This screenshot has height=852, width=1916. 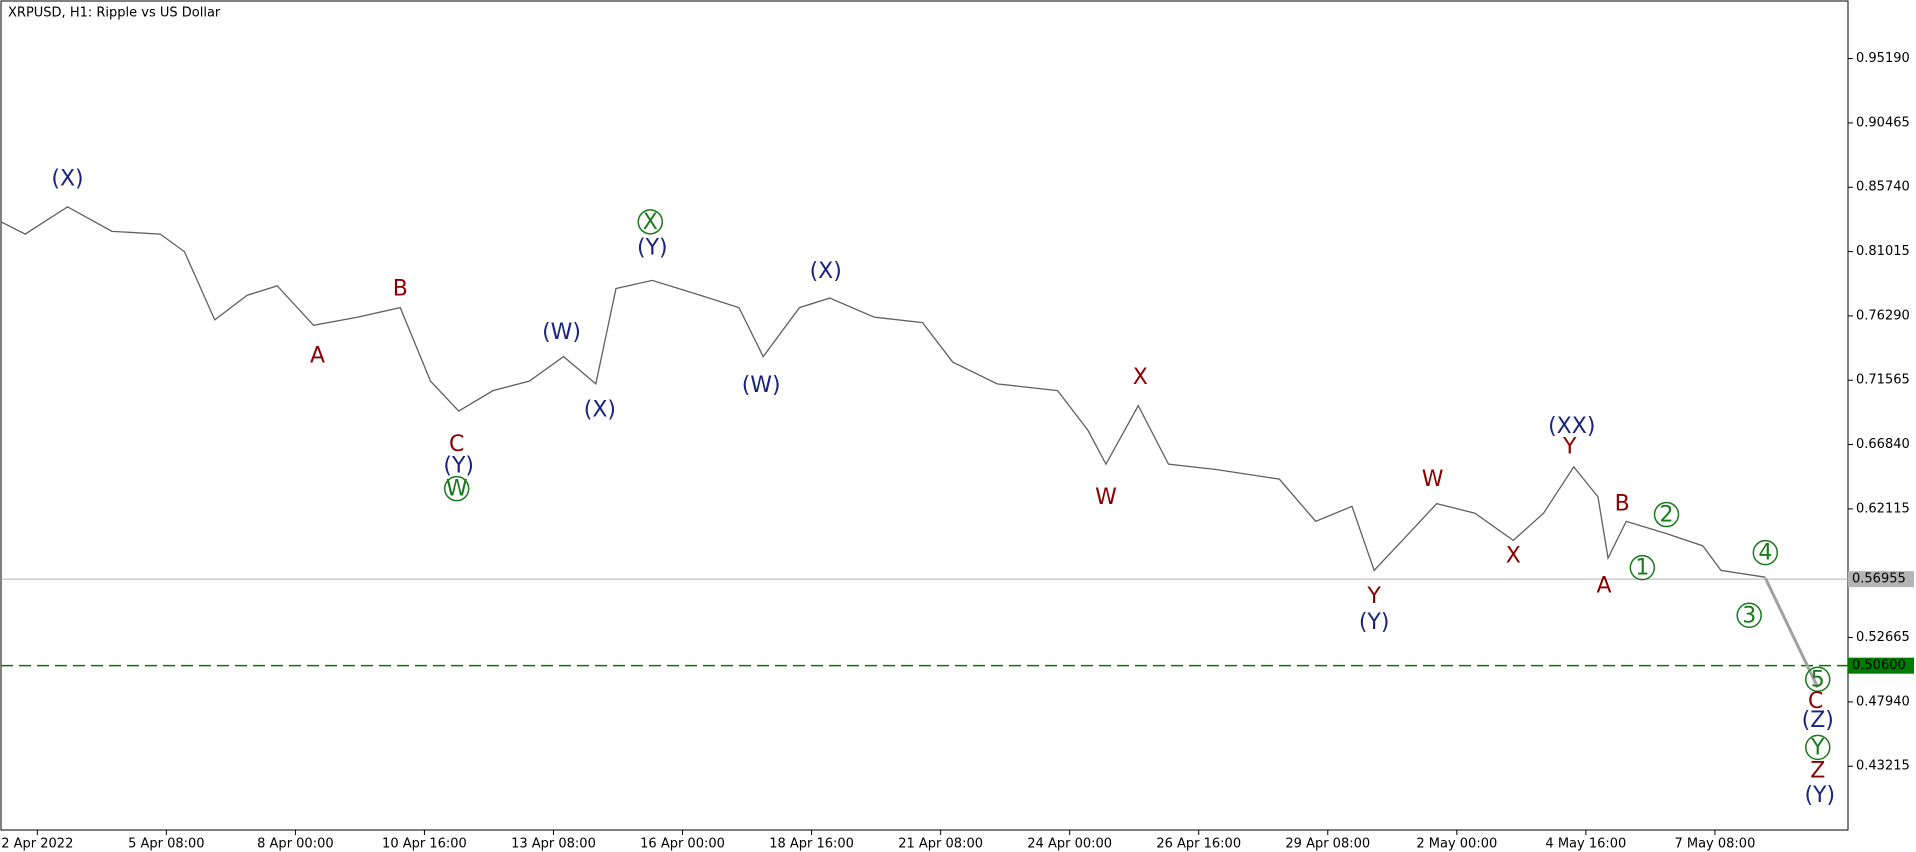 What do you see at coordinates (1198, 844) in the screenshot?
I see `x-tick-label: 26 Apr 16:00` at bounding box center [1198, 844].